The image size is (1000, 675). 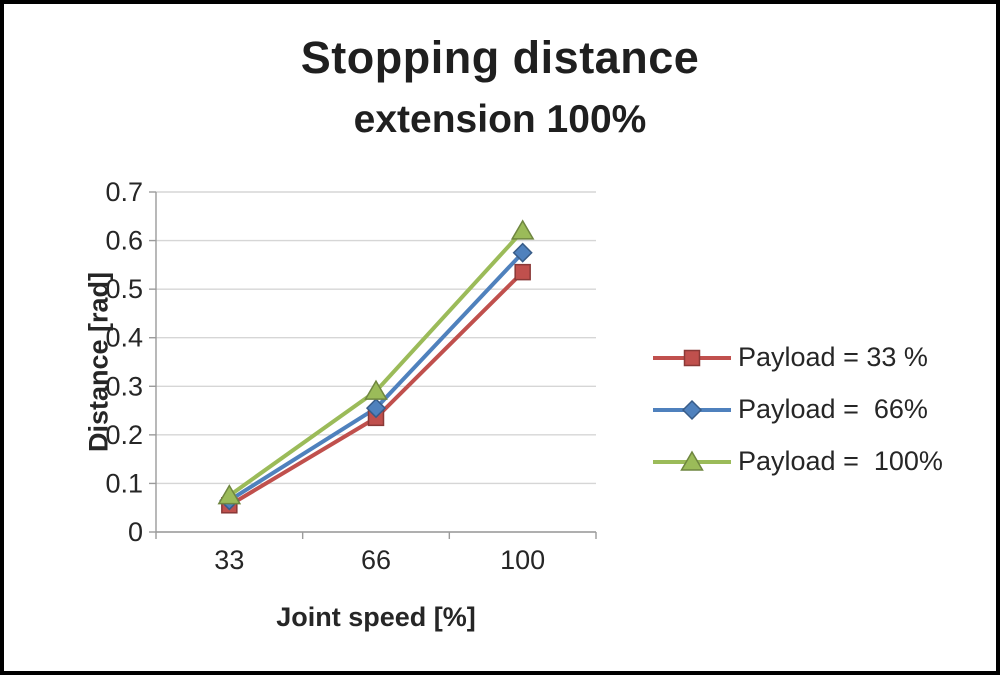 What do you see at coordinates (124, 193) in the screenshot?
I see `y-tick-label: 0.7` at bounding box center [124, 193].